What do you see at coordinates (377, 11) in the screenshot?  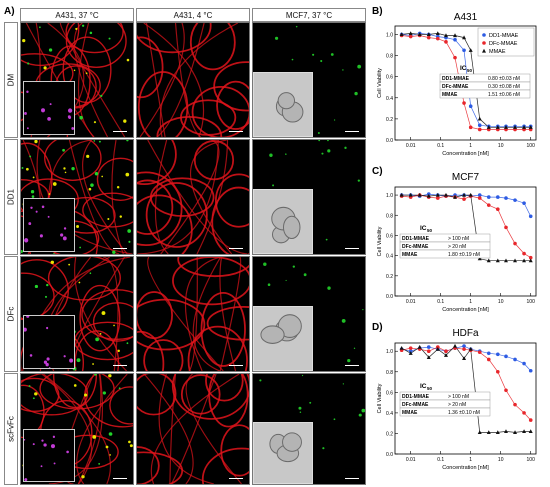 I see `panel-b-label: B)` at bounding box center [377, 11].